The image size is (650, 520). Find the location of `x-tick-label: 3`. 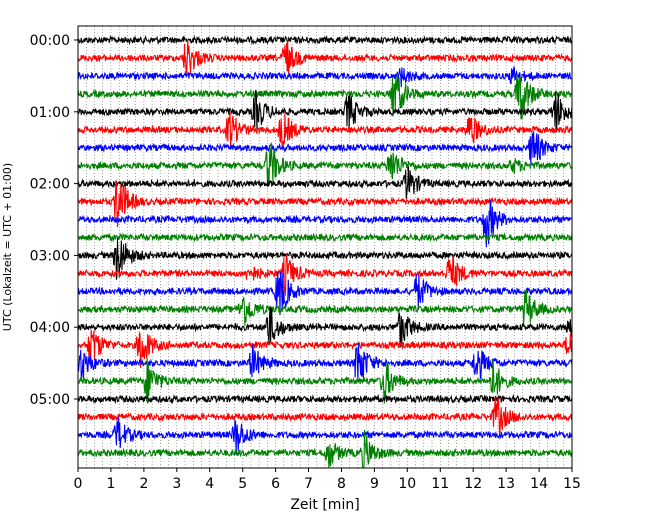

x-tick-label: 3 is located at coordinates (176, 484).